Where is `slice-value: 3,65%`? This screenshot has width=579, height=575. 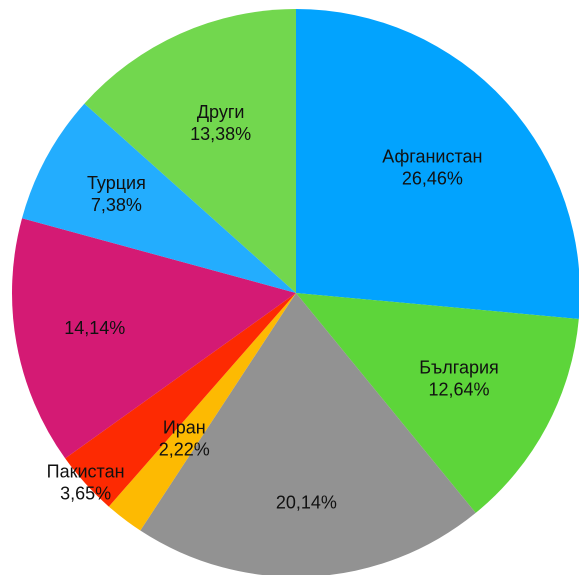 slice-value: 3,65% is located at coordinates (85, 494).